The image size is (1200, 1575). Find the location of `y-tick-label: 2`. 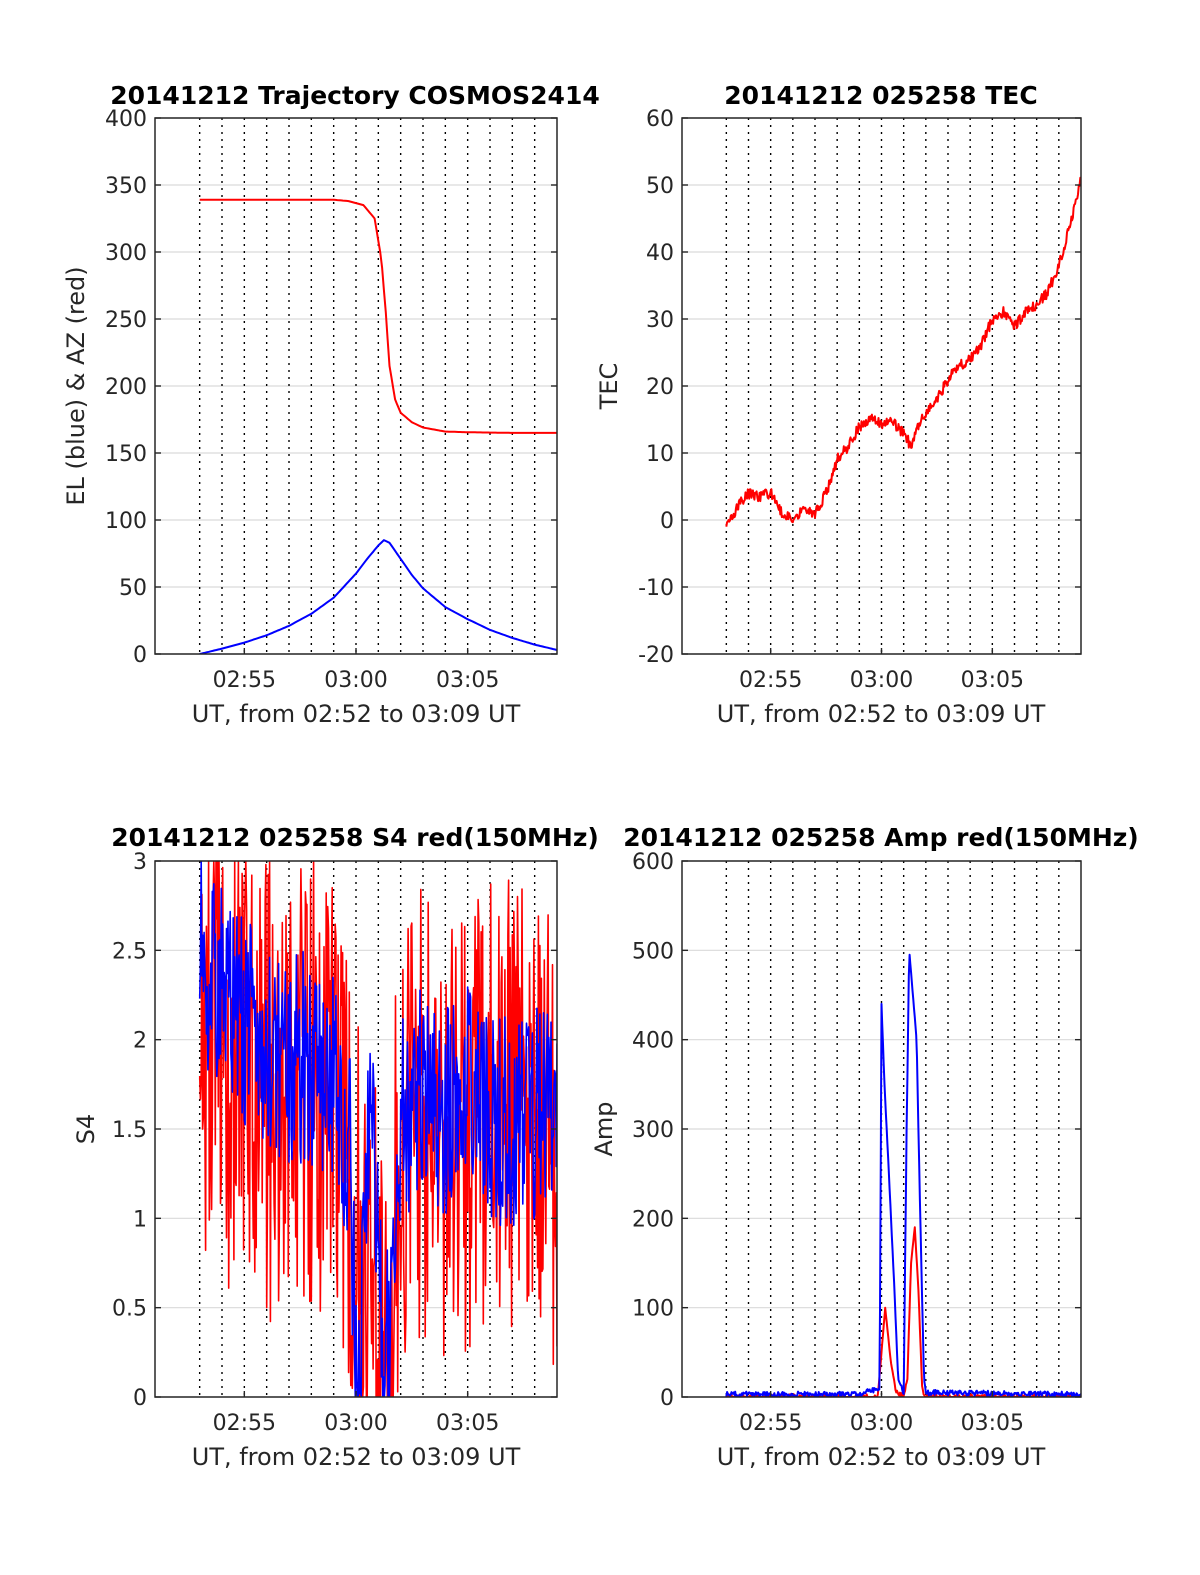

y-tick-label: 2 is located at coordinates (140, 1041).